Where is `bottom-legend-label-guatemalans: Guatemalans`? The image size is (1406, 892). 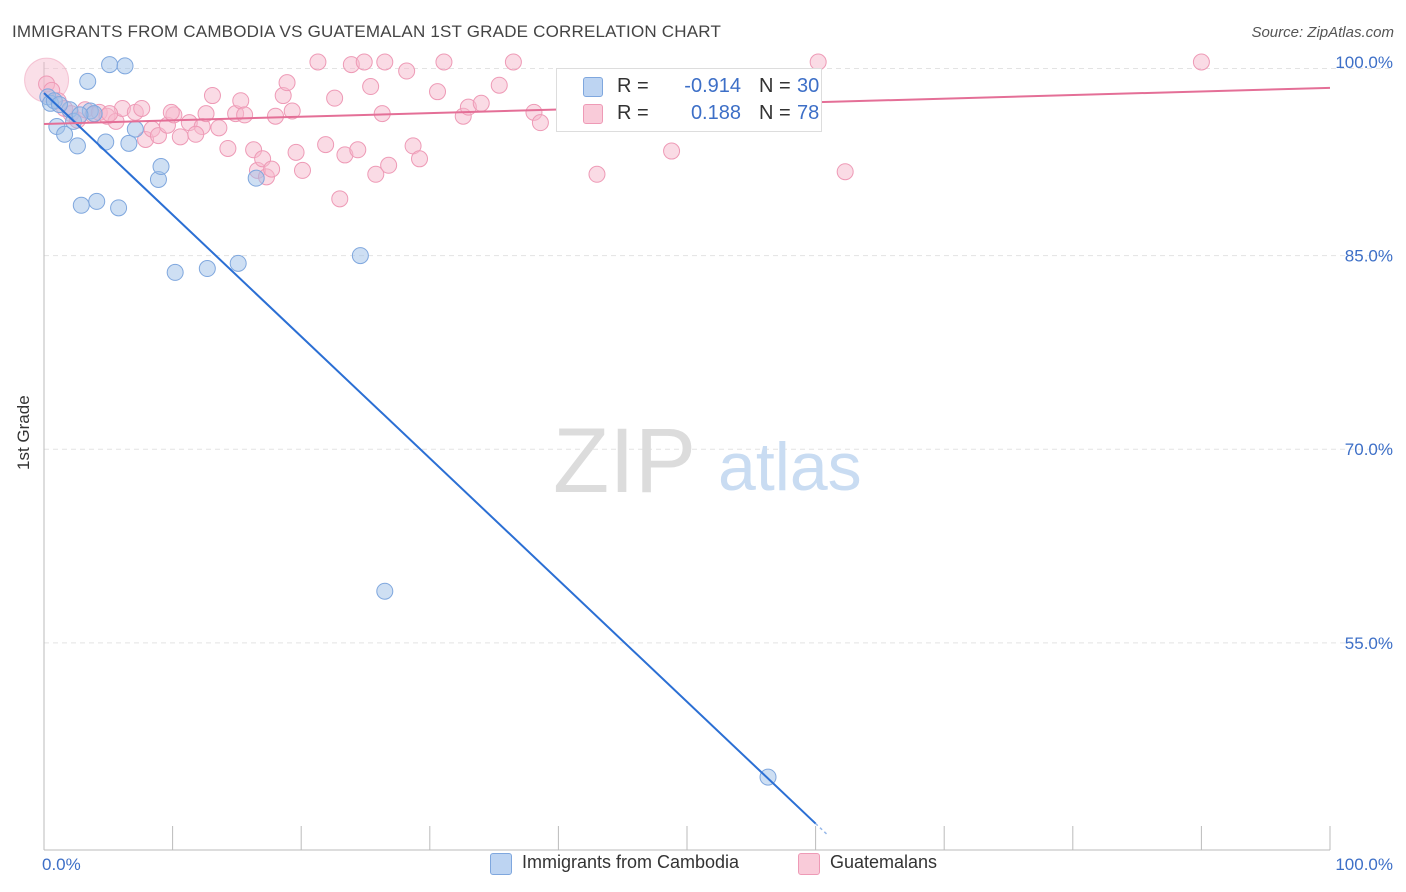
bottom-legend-label-guatemalans: Guatemalans is located at coordinates (884, 862).